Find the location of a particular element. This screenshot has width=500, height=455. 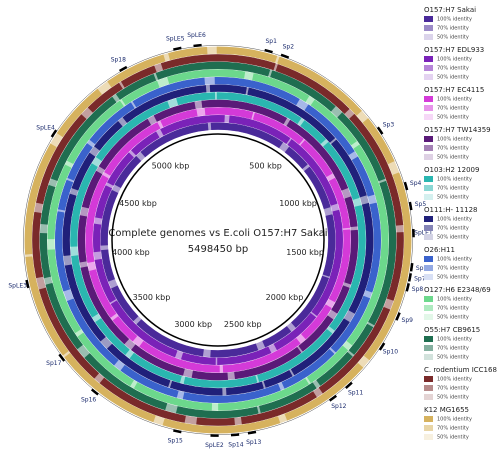

region-label: Sp7 is located at coordinates (420, 279).